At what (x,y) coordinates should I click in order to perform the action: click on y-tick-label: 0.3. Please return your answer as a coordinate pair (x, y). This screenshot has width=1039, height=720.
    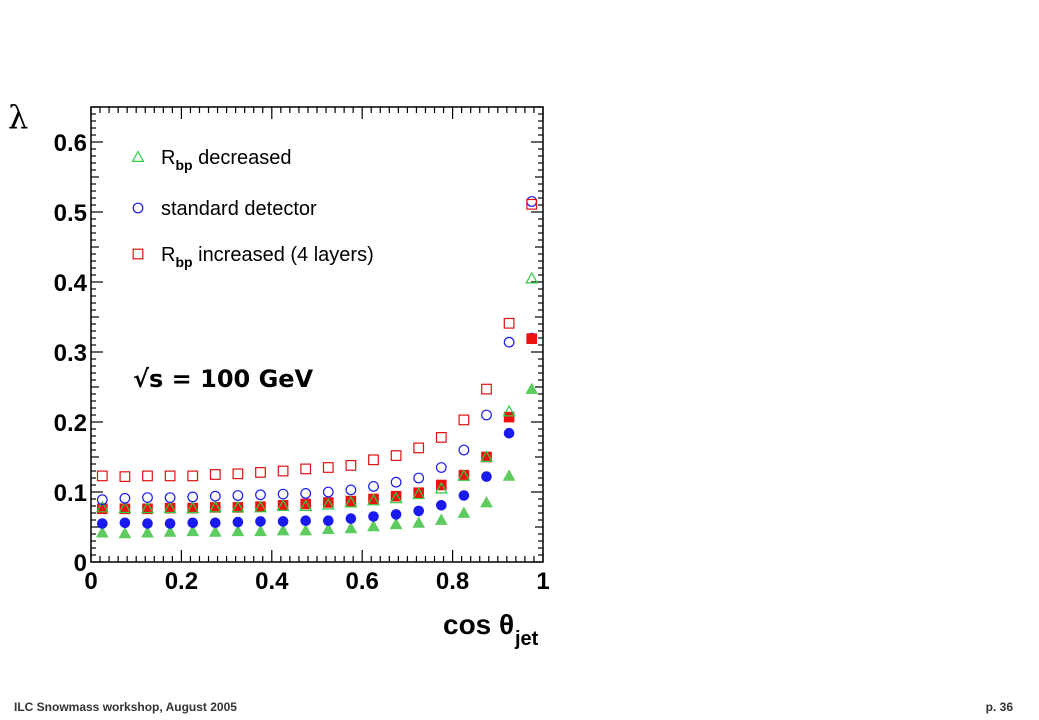
    Looking at the image, I should click on (70, 353).